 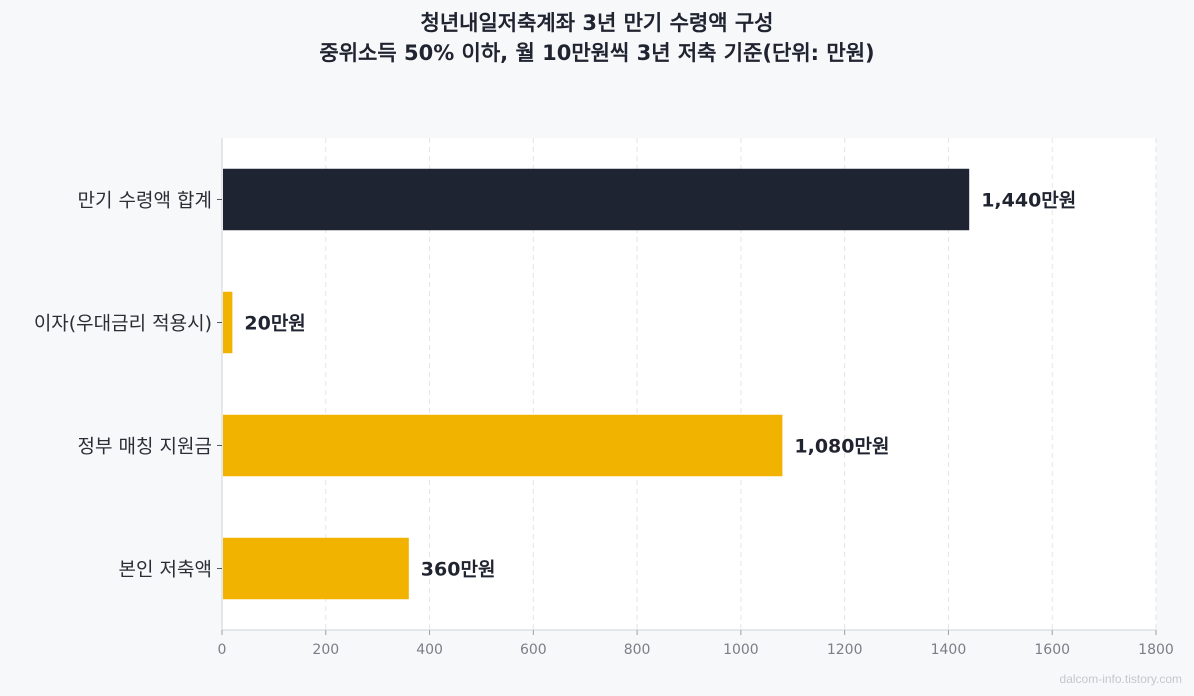 What do you see at coordinates (165, 570) in the screenshot?
I see `y-category-label: 본인 저축액` at bounding box center [165, 570].